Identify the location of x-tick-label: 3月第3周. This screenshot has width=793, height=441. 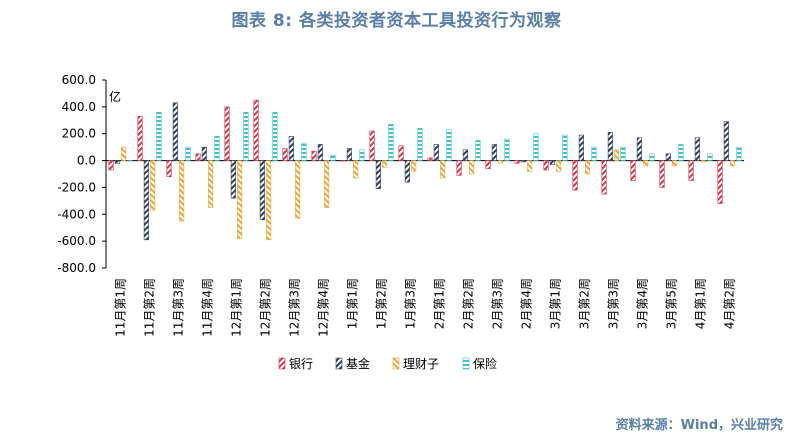
(614, 303).